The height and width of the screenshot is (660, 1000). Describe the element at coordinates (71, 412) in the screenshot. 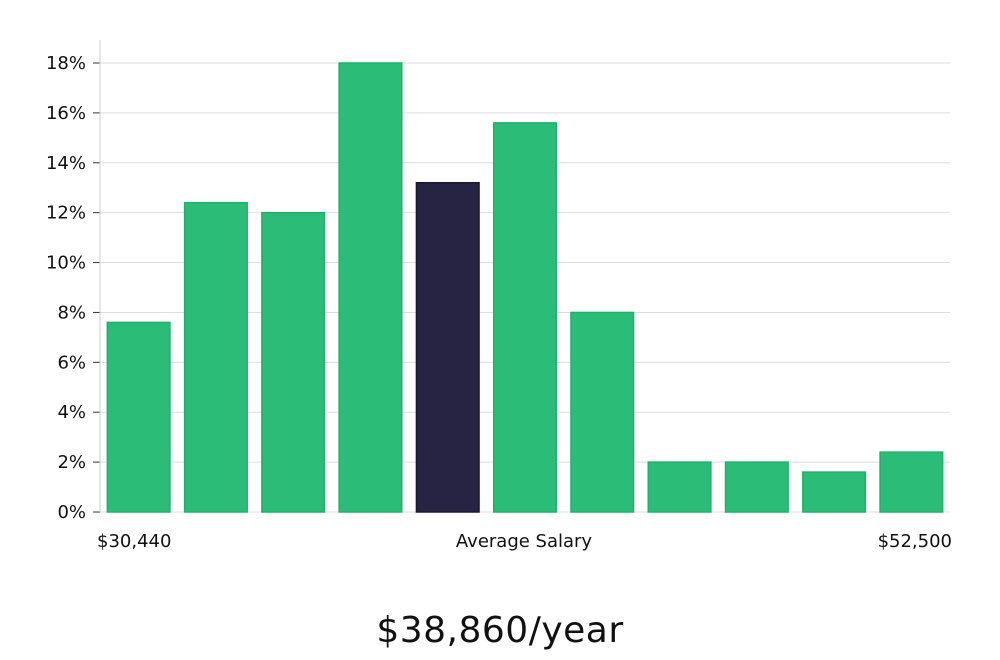

I see `y-tick-label: 4%` at that location.